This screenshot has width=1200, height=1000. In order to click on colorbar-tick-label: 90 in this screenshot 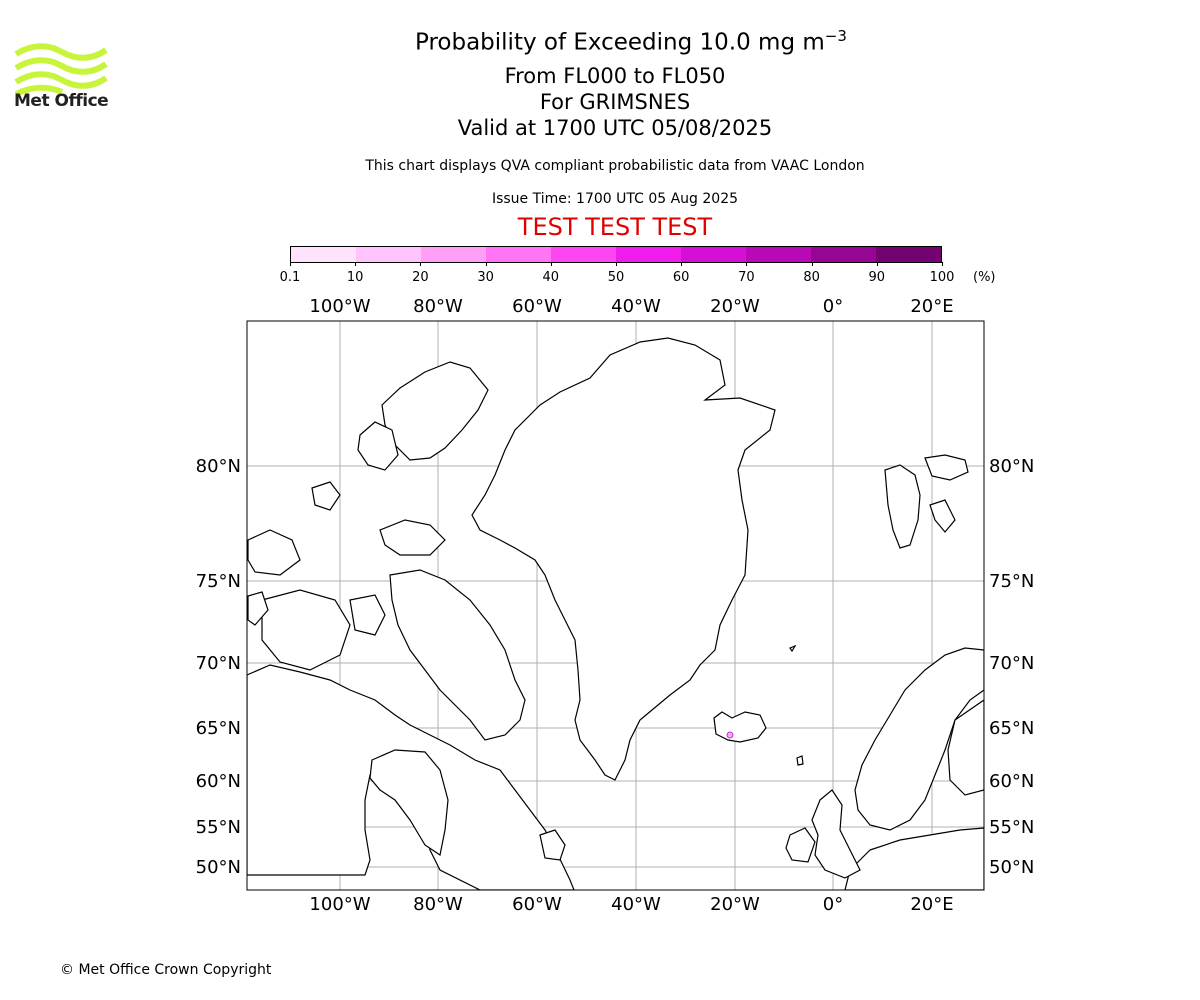, I will do `click(877, 277)`.